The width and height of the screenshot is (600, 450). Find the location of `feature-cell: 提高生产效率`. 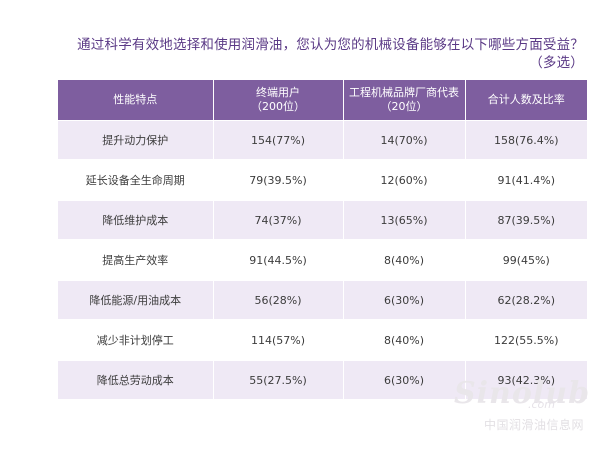

feature-cell: 提高生产效率 is located at coordinates (136, 260).